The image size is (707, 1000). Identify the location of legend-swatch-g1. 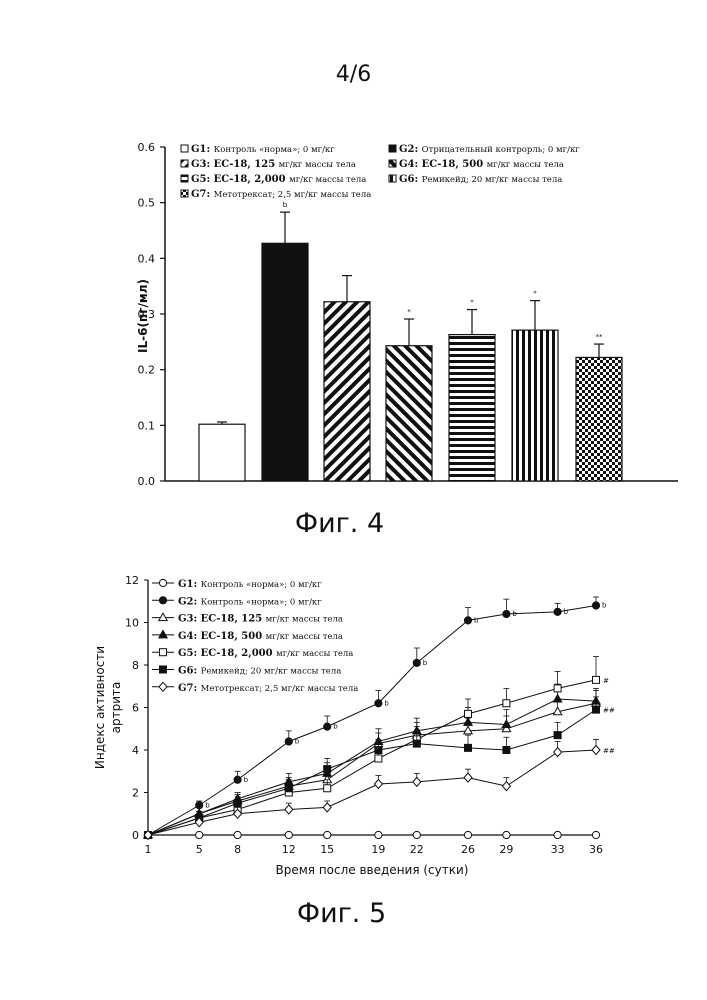
(184, 148).